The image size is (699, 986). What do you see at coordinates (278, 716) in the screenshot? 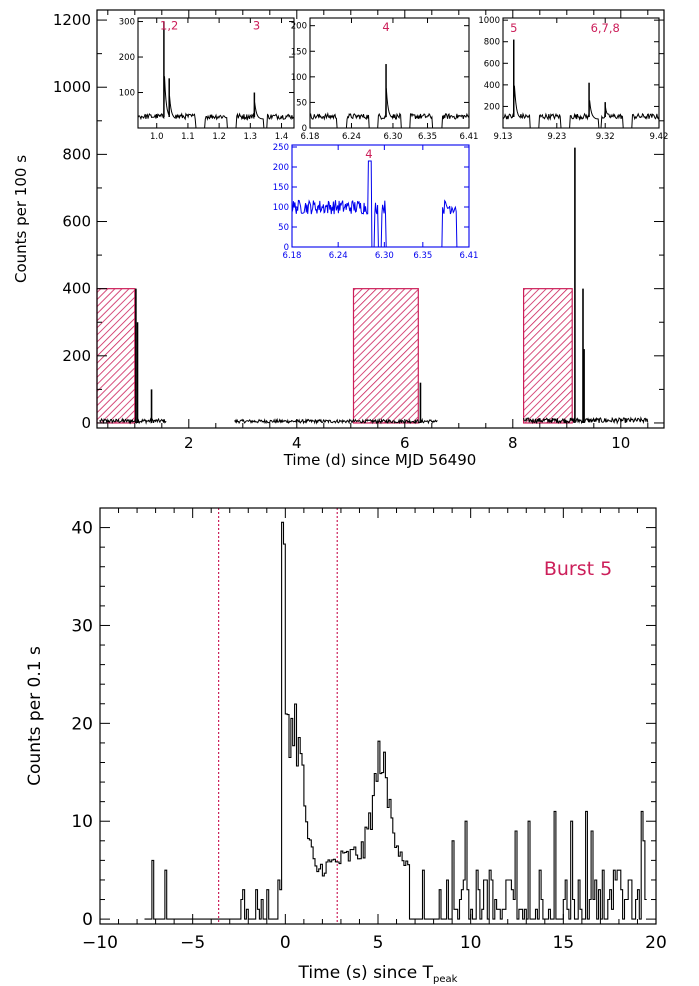
I see `bottom-vlines` at bounding box center [278, 716].